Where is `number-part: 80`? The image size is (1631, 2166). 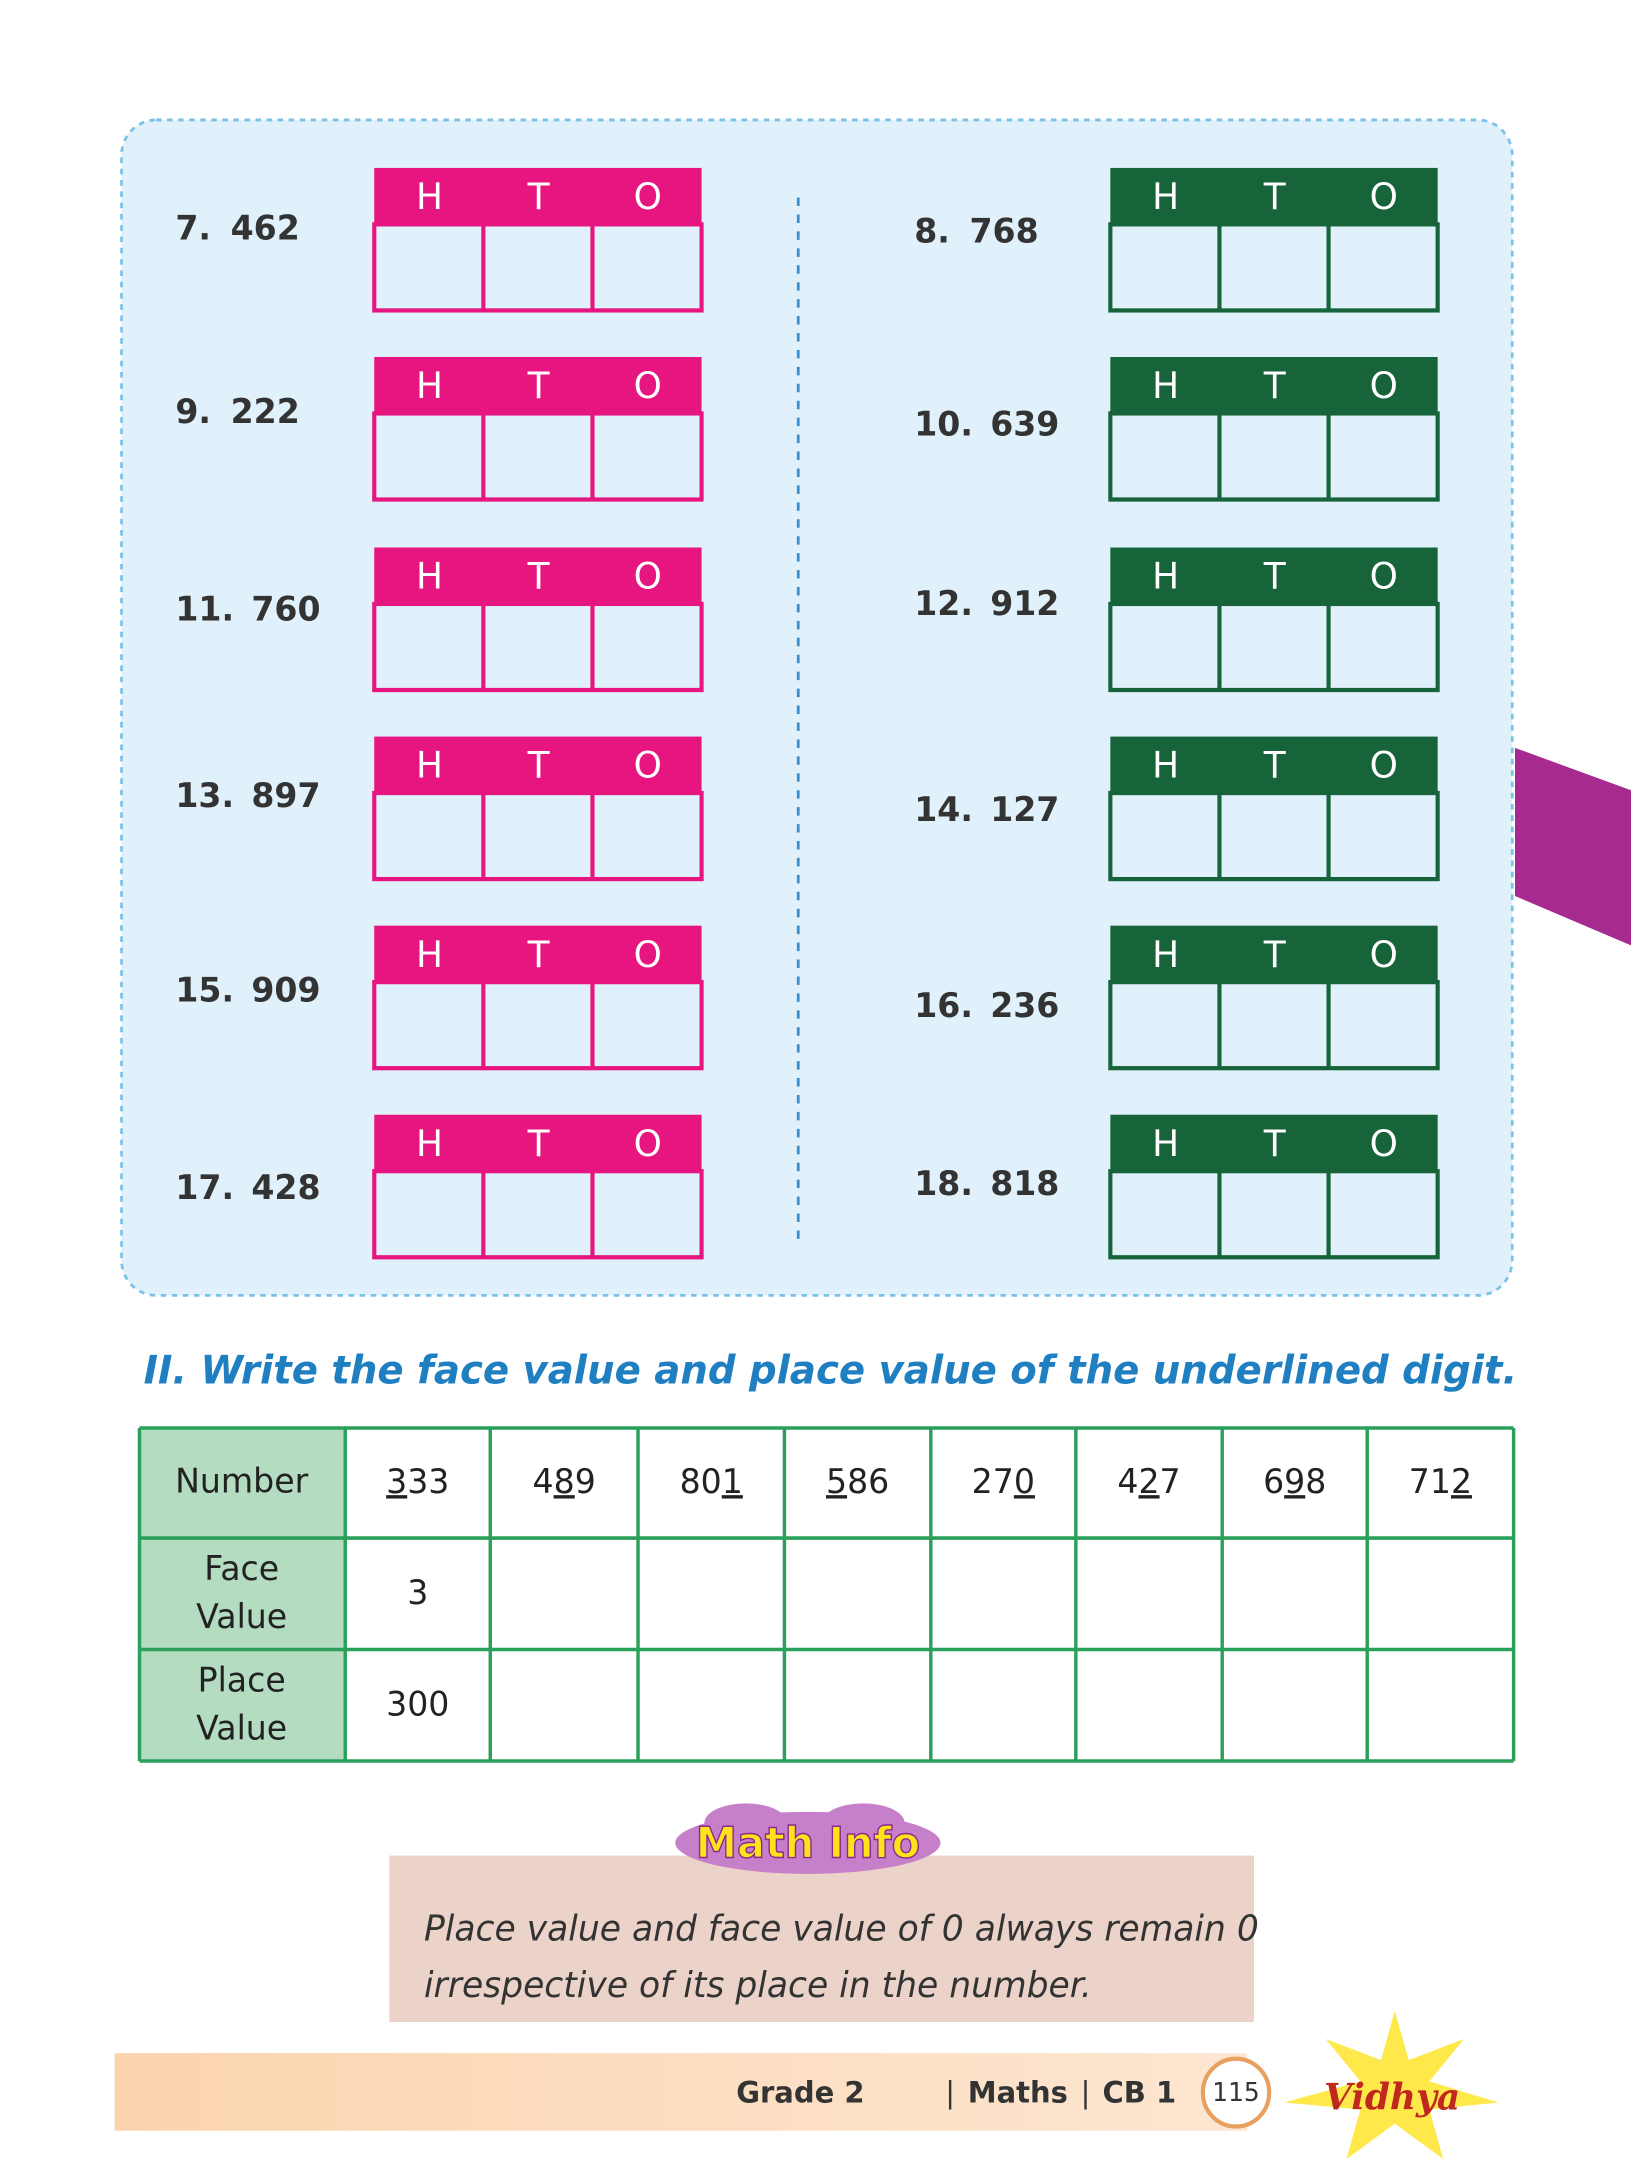 number-part: 80 is located at coordinates (701, 1480).